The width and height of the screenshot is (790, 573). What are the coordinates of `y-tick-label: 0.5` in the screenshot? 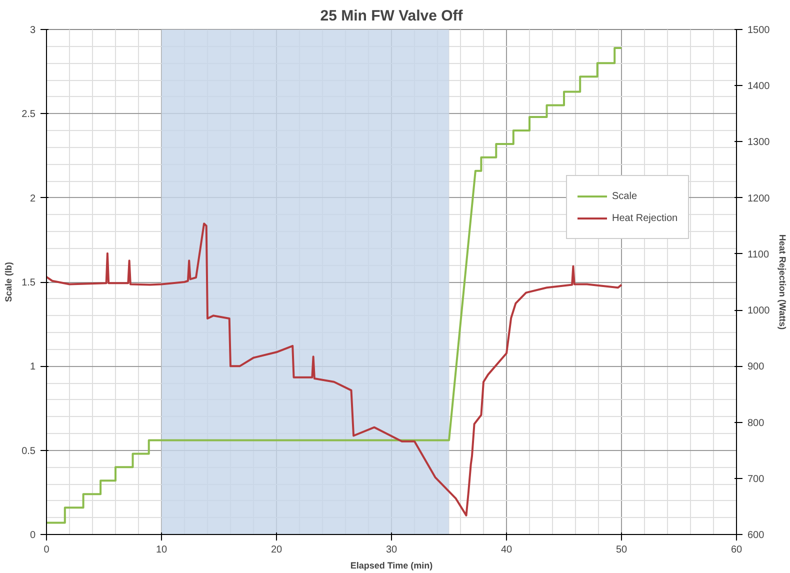 It's located at (29, 451).